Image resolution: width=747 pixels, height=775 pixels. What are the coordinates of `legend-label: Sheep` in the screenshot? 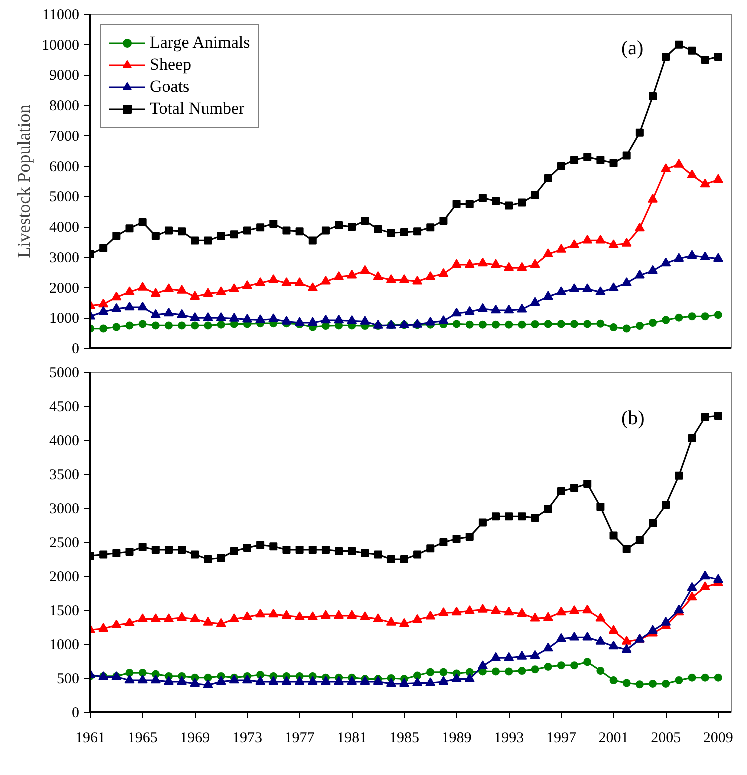 It's located at (171, 65).